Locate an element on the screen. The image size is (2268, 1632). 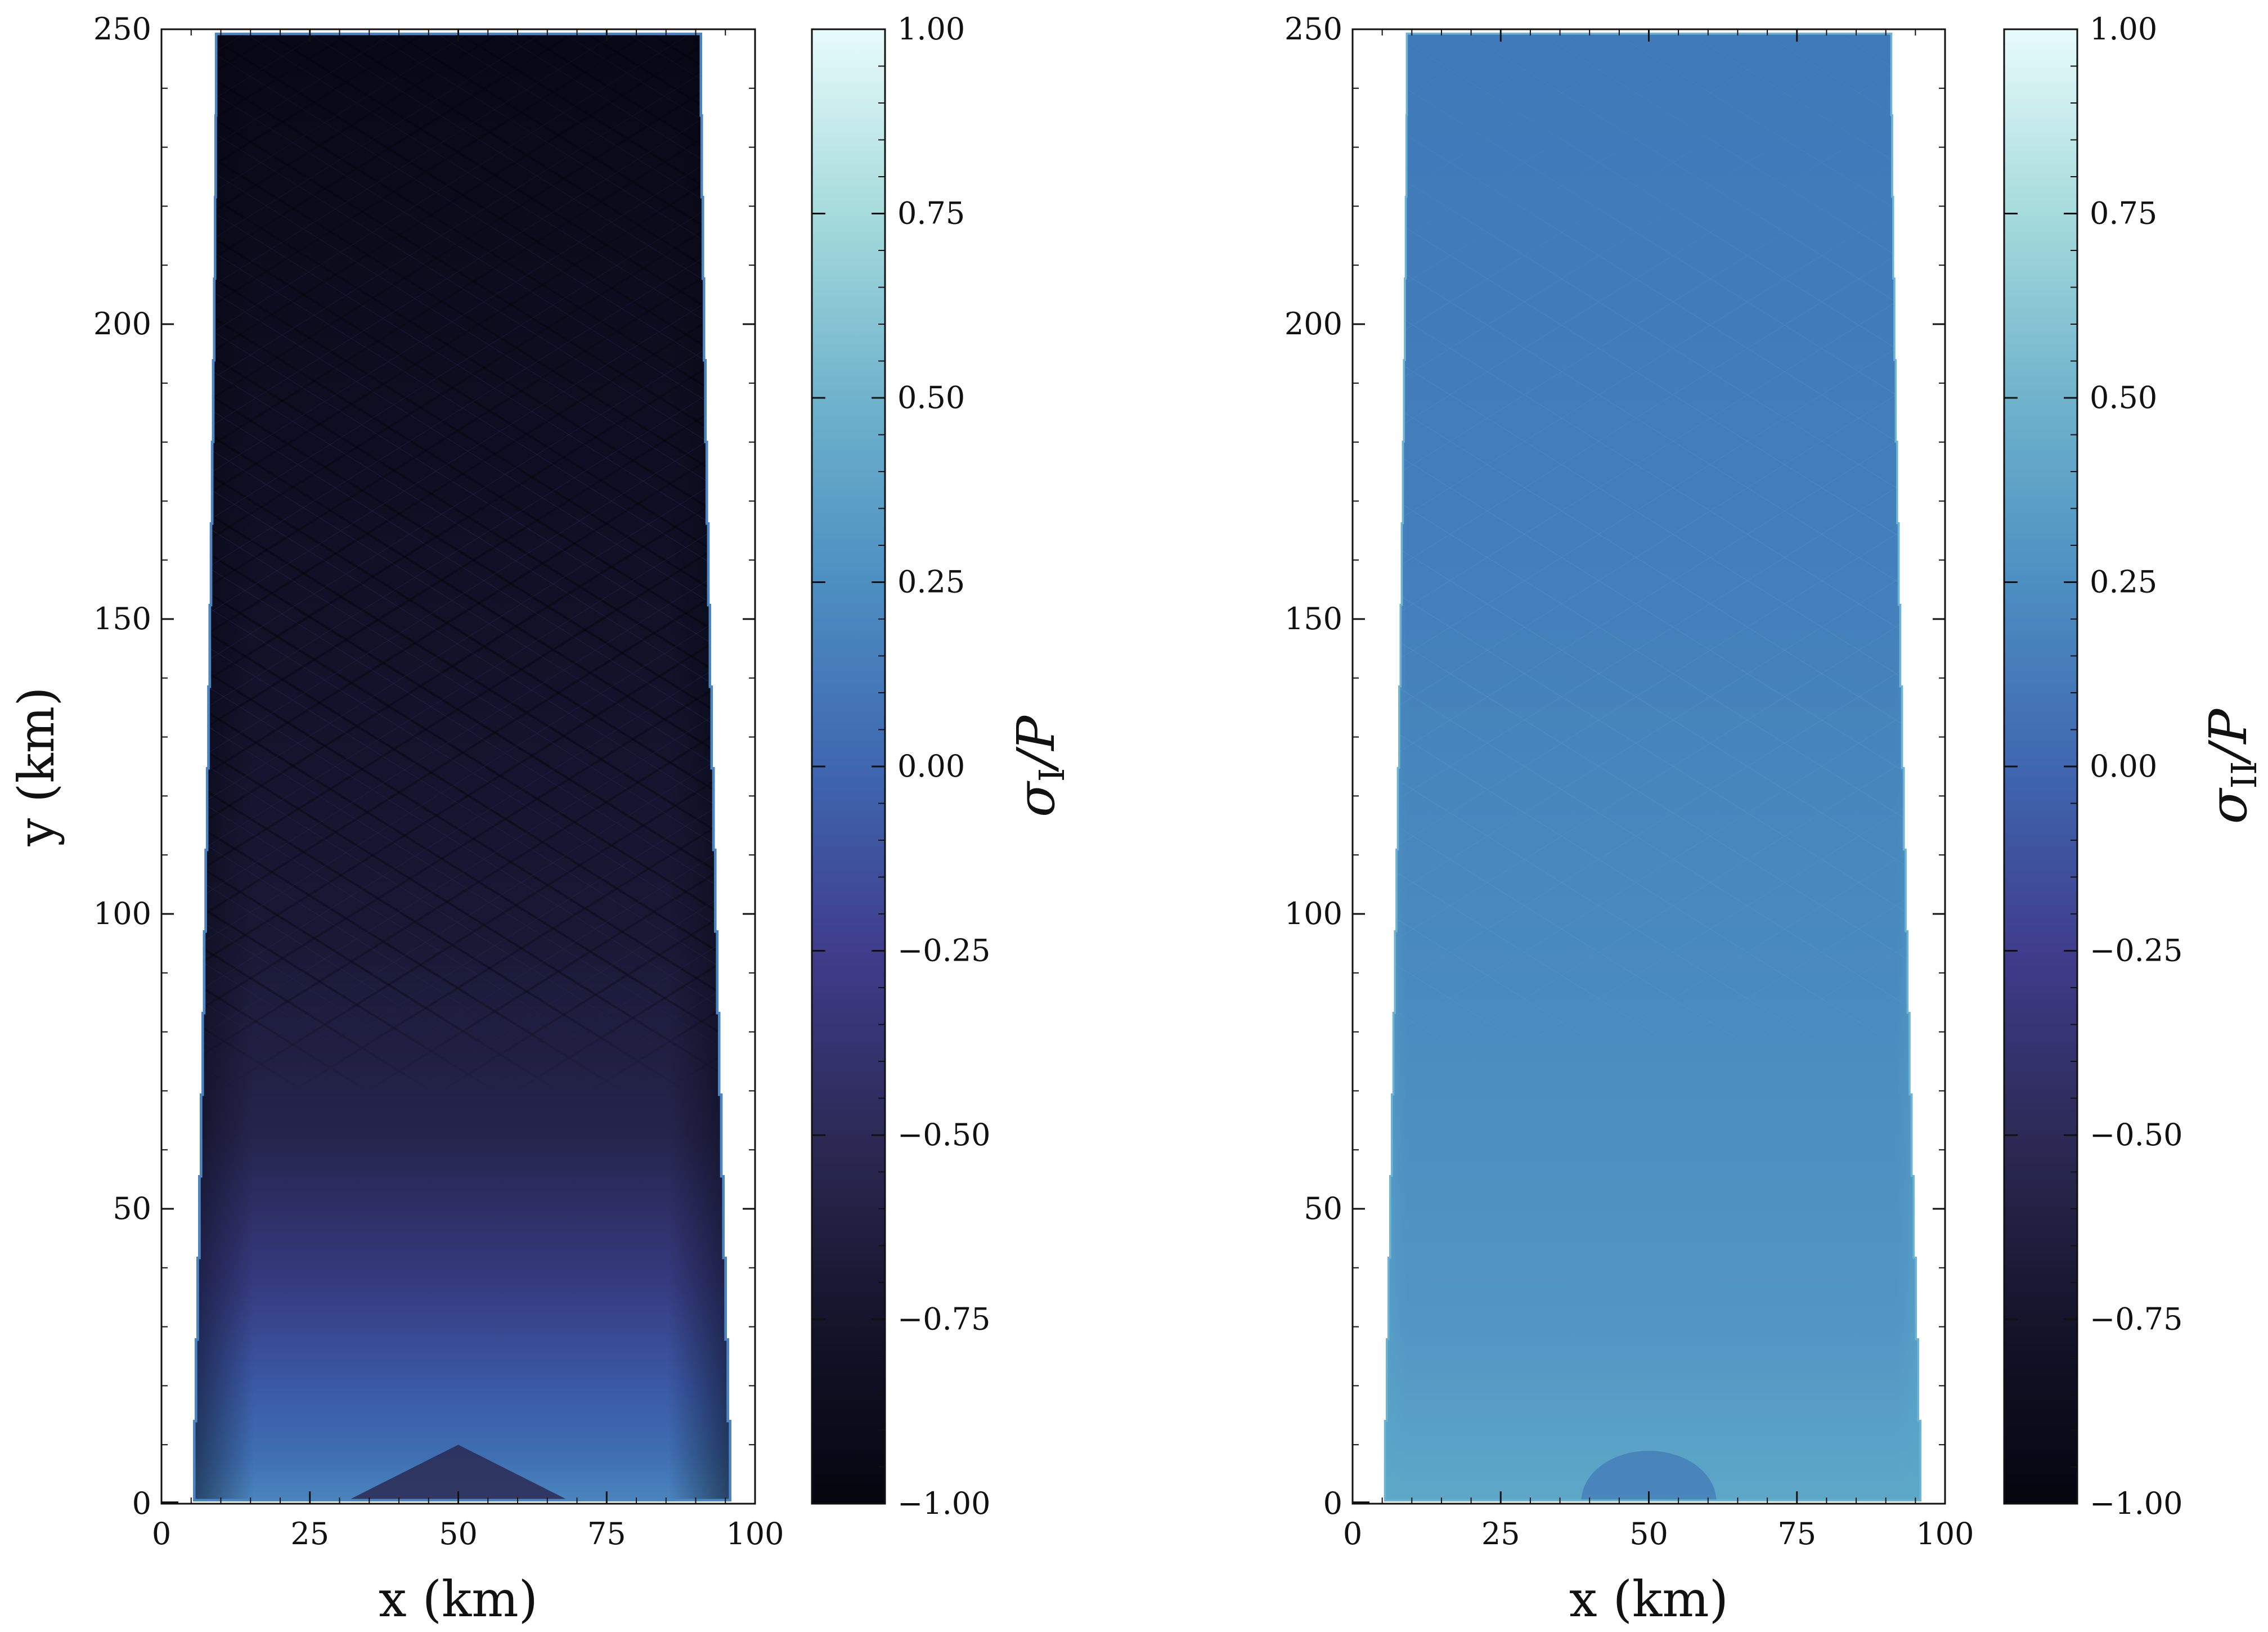
y-axis-label: y (km) is located at coordinates (36, 766).